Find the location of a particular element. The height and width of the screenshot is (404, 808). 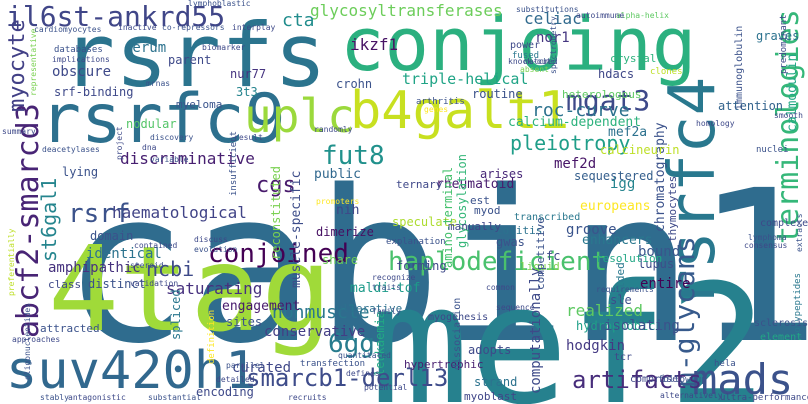

word-heterologous: heterologous is located at coordinates (601, 94).